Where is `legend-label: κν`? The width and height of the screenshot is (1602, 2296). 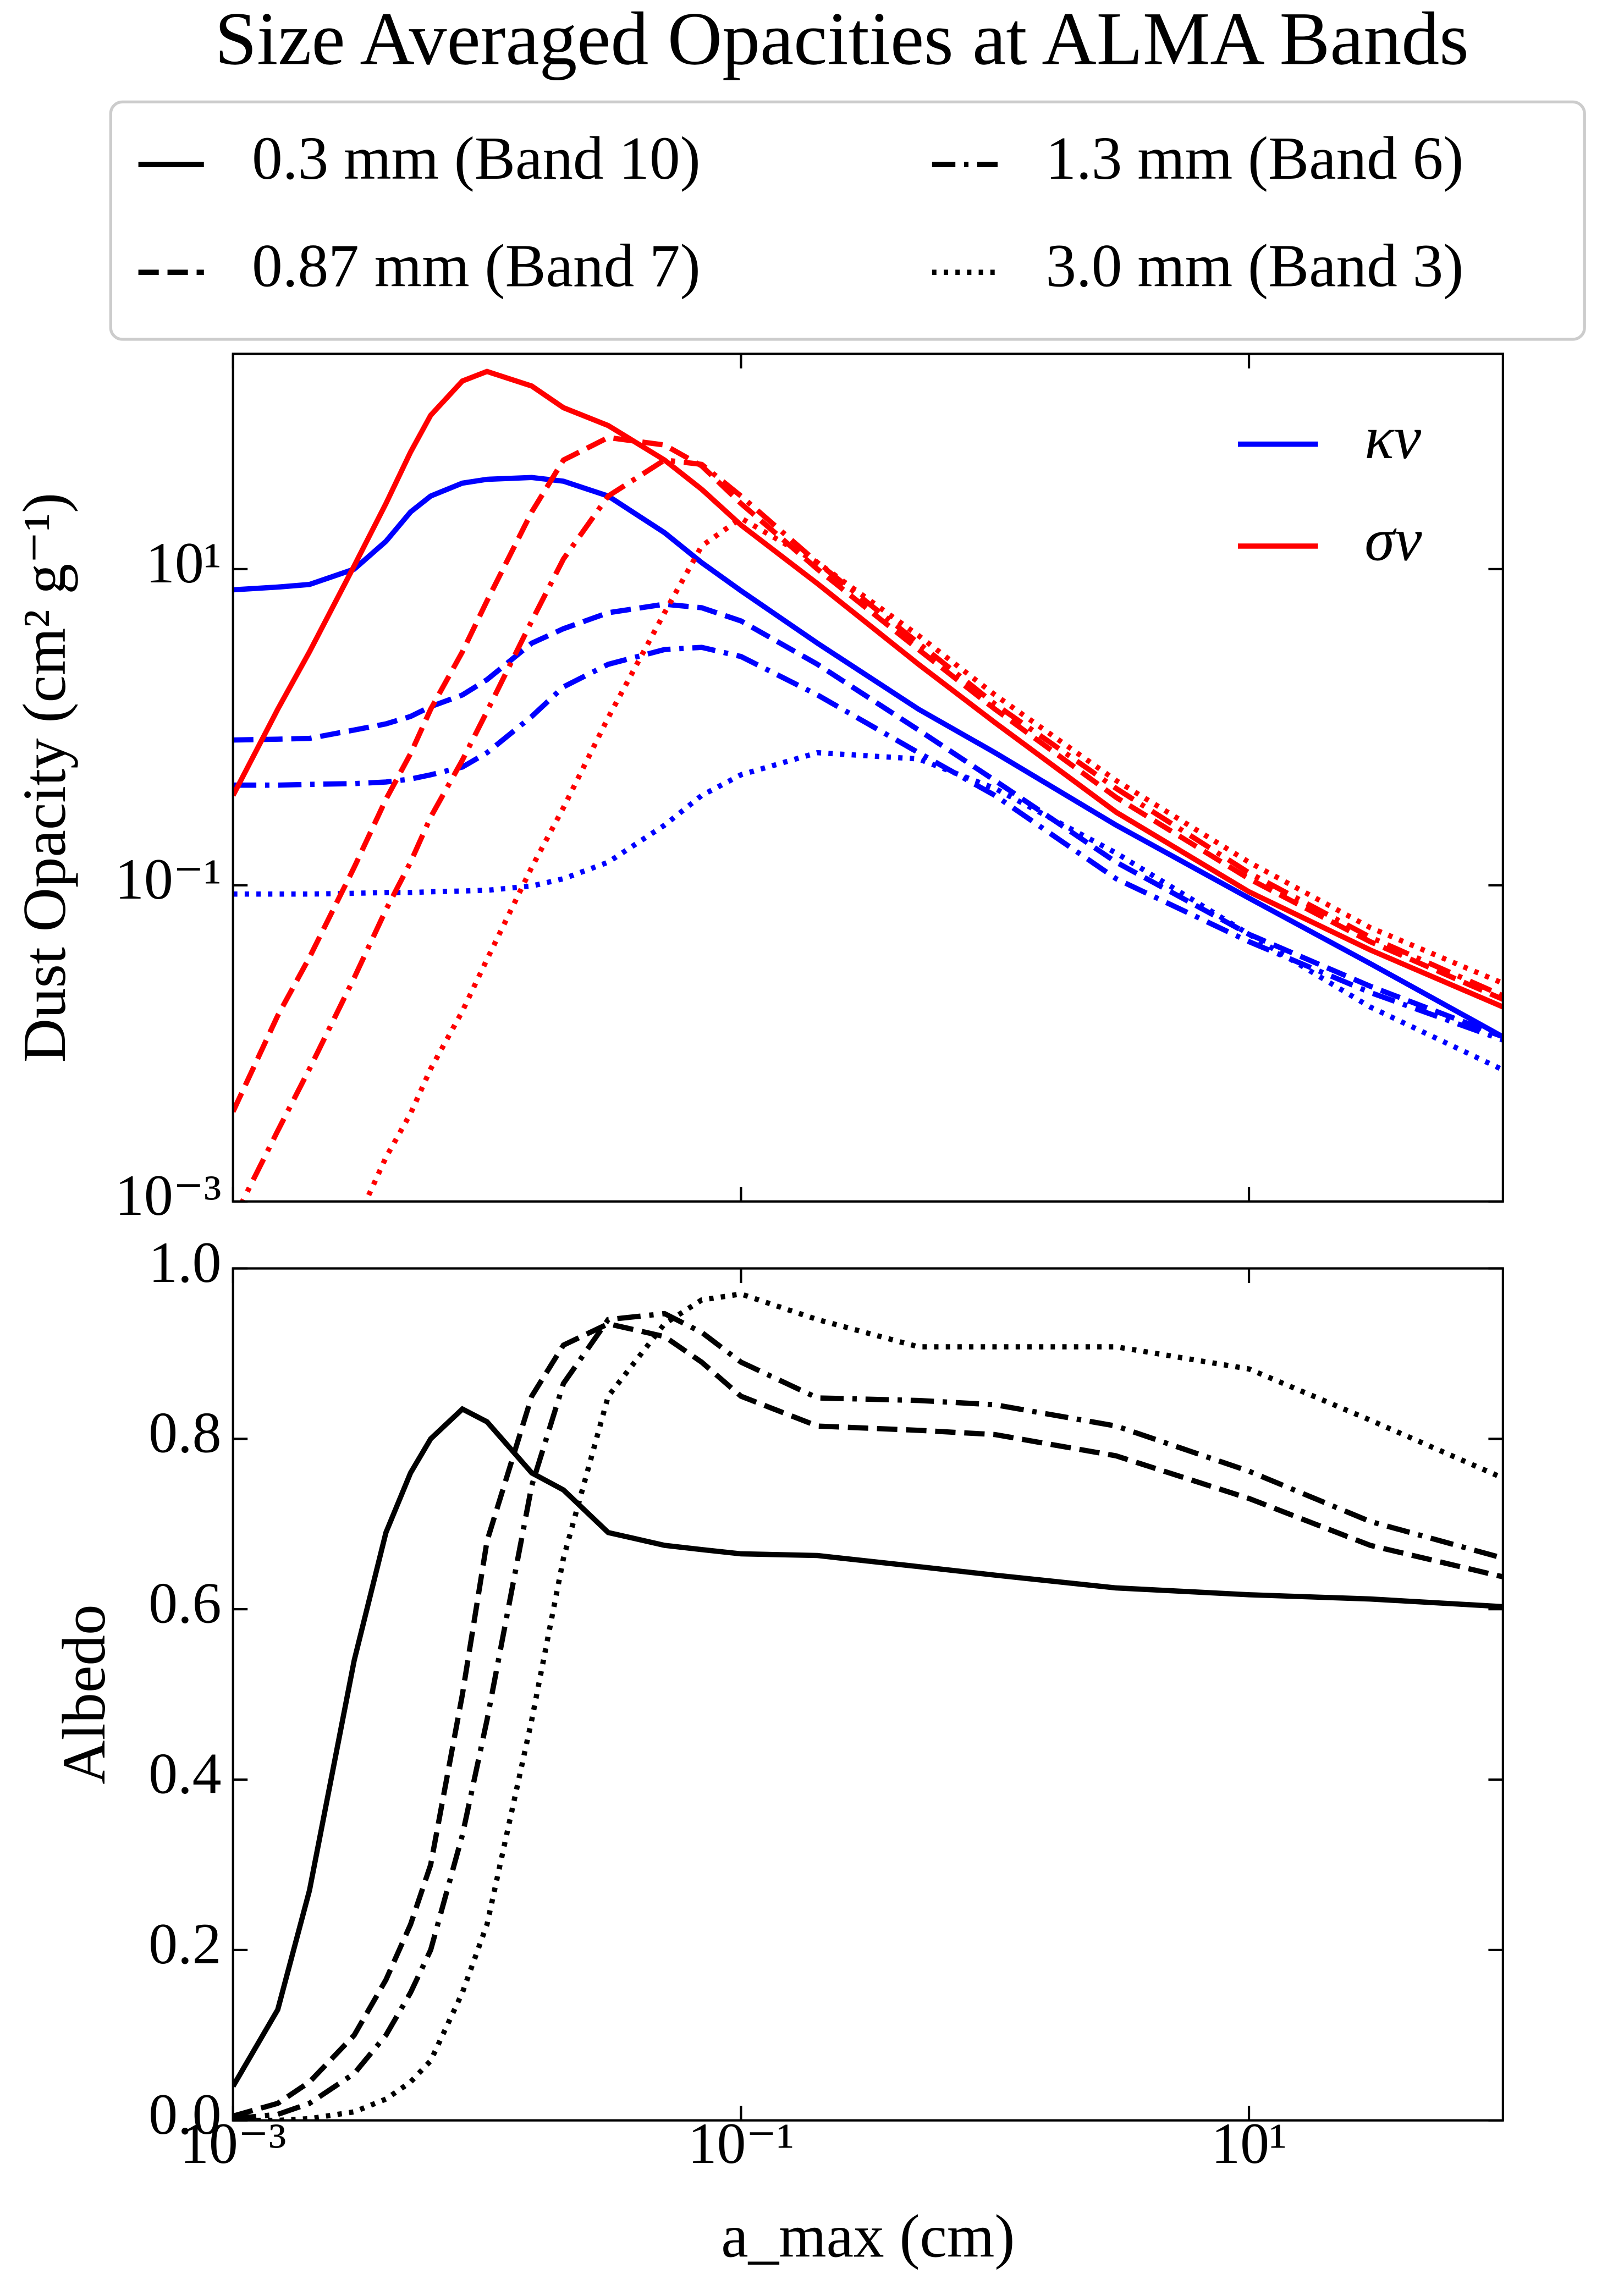 legend-label: κν is located at coordinates (1392, 438).